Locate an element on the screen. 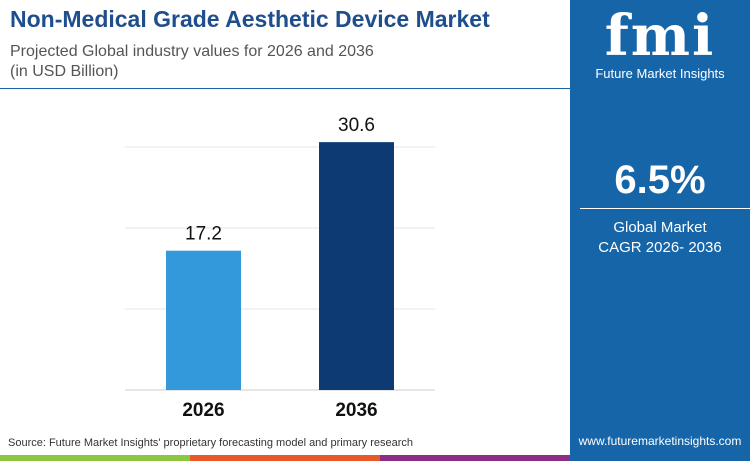  cagr-label-line: Global Market is located at coordinates (660, 227).